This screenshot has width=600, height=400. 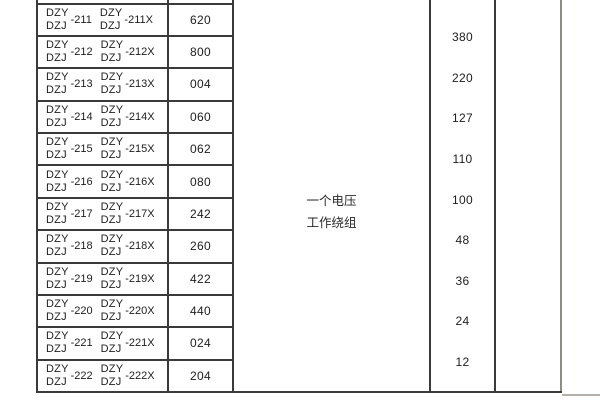 What do you see at coordinates (200, 246) in the screenshot?
I see `code-cell: 260` at bounding box center [200, 246].